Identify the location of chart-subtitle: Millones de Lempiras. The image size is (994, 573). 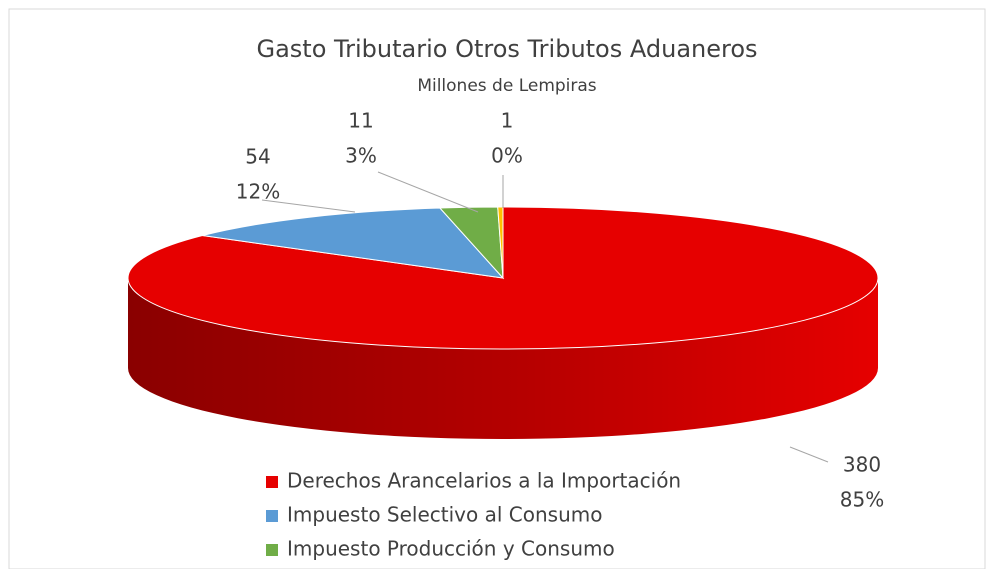
(506, 86).